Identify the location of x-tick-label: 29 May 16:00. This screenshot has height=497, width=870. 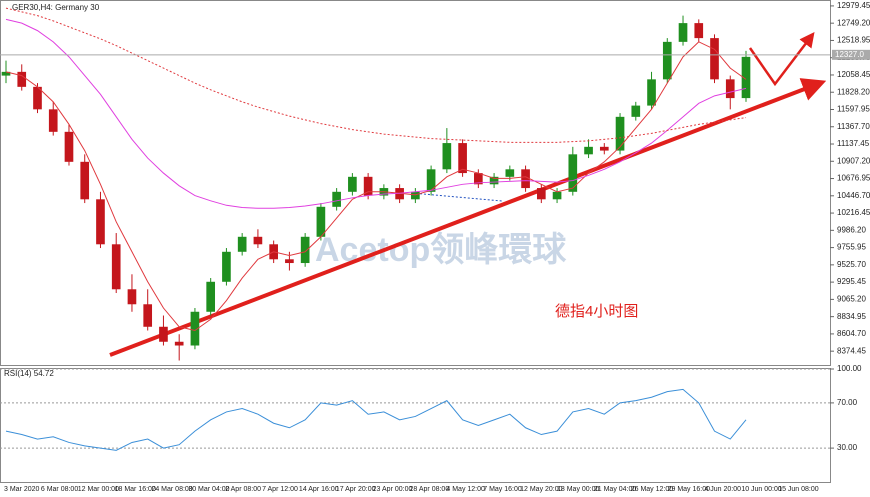
(689, 489).